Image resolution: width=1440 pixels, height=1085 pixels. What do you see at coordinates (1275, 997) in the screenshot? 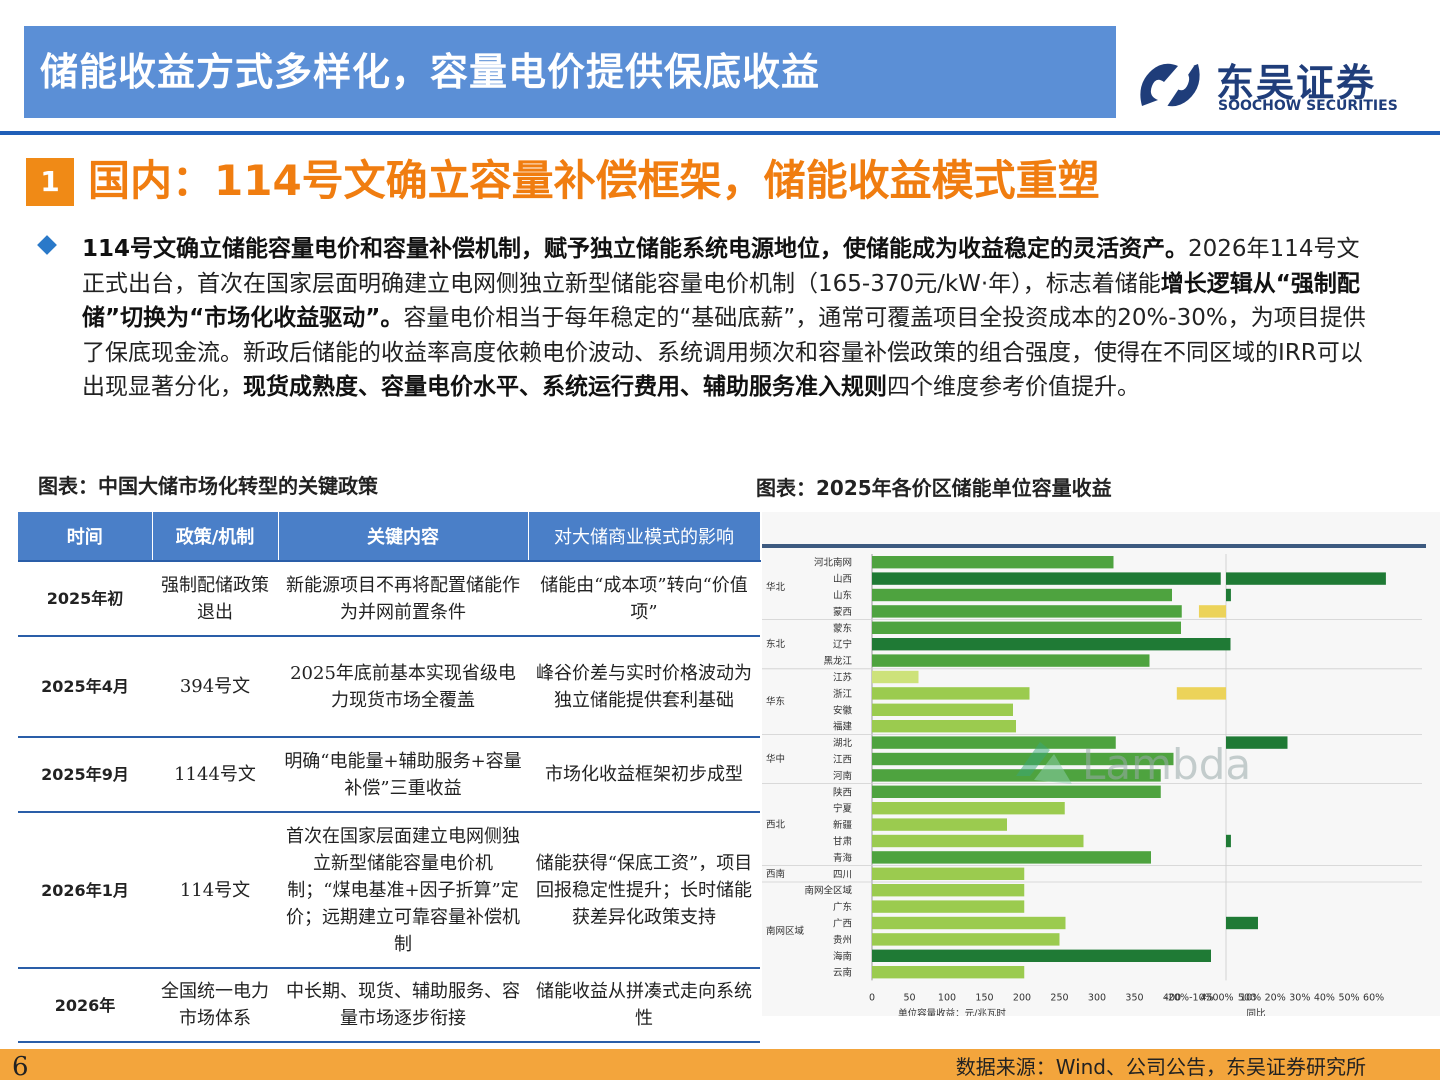
I see `x2-tick-label: 20%` at bounding box center [1275, 997].